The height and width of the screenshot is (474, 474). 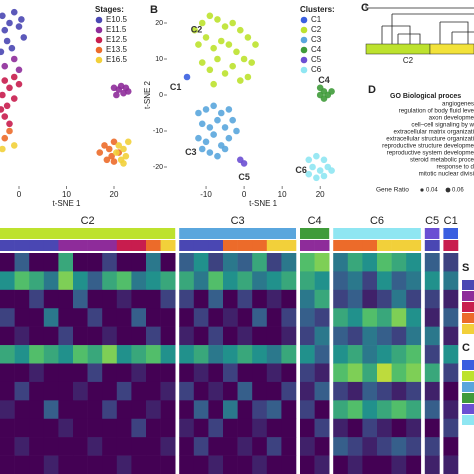 I want to click on go-term: steroid metabolic proce, so click(x=442, y=160).